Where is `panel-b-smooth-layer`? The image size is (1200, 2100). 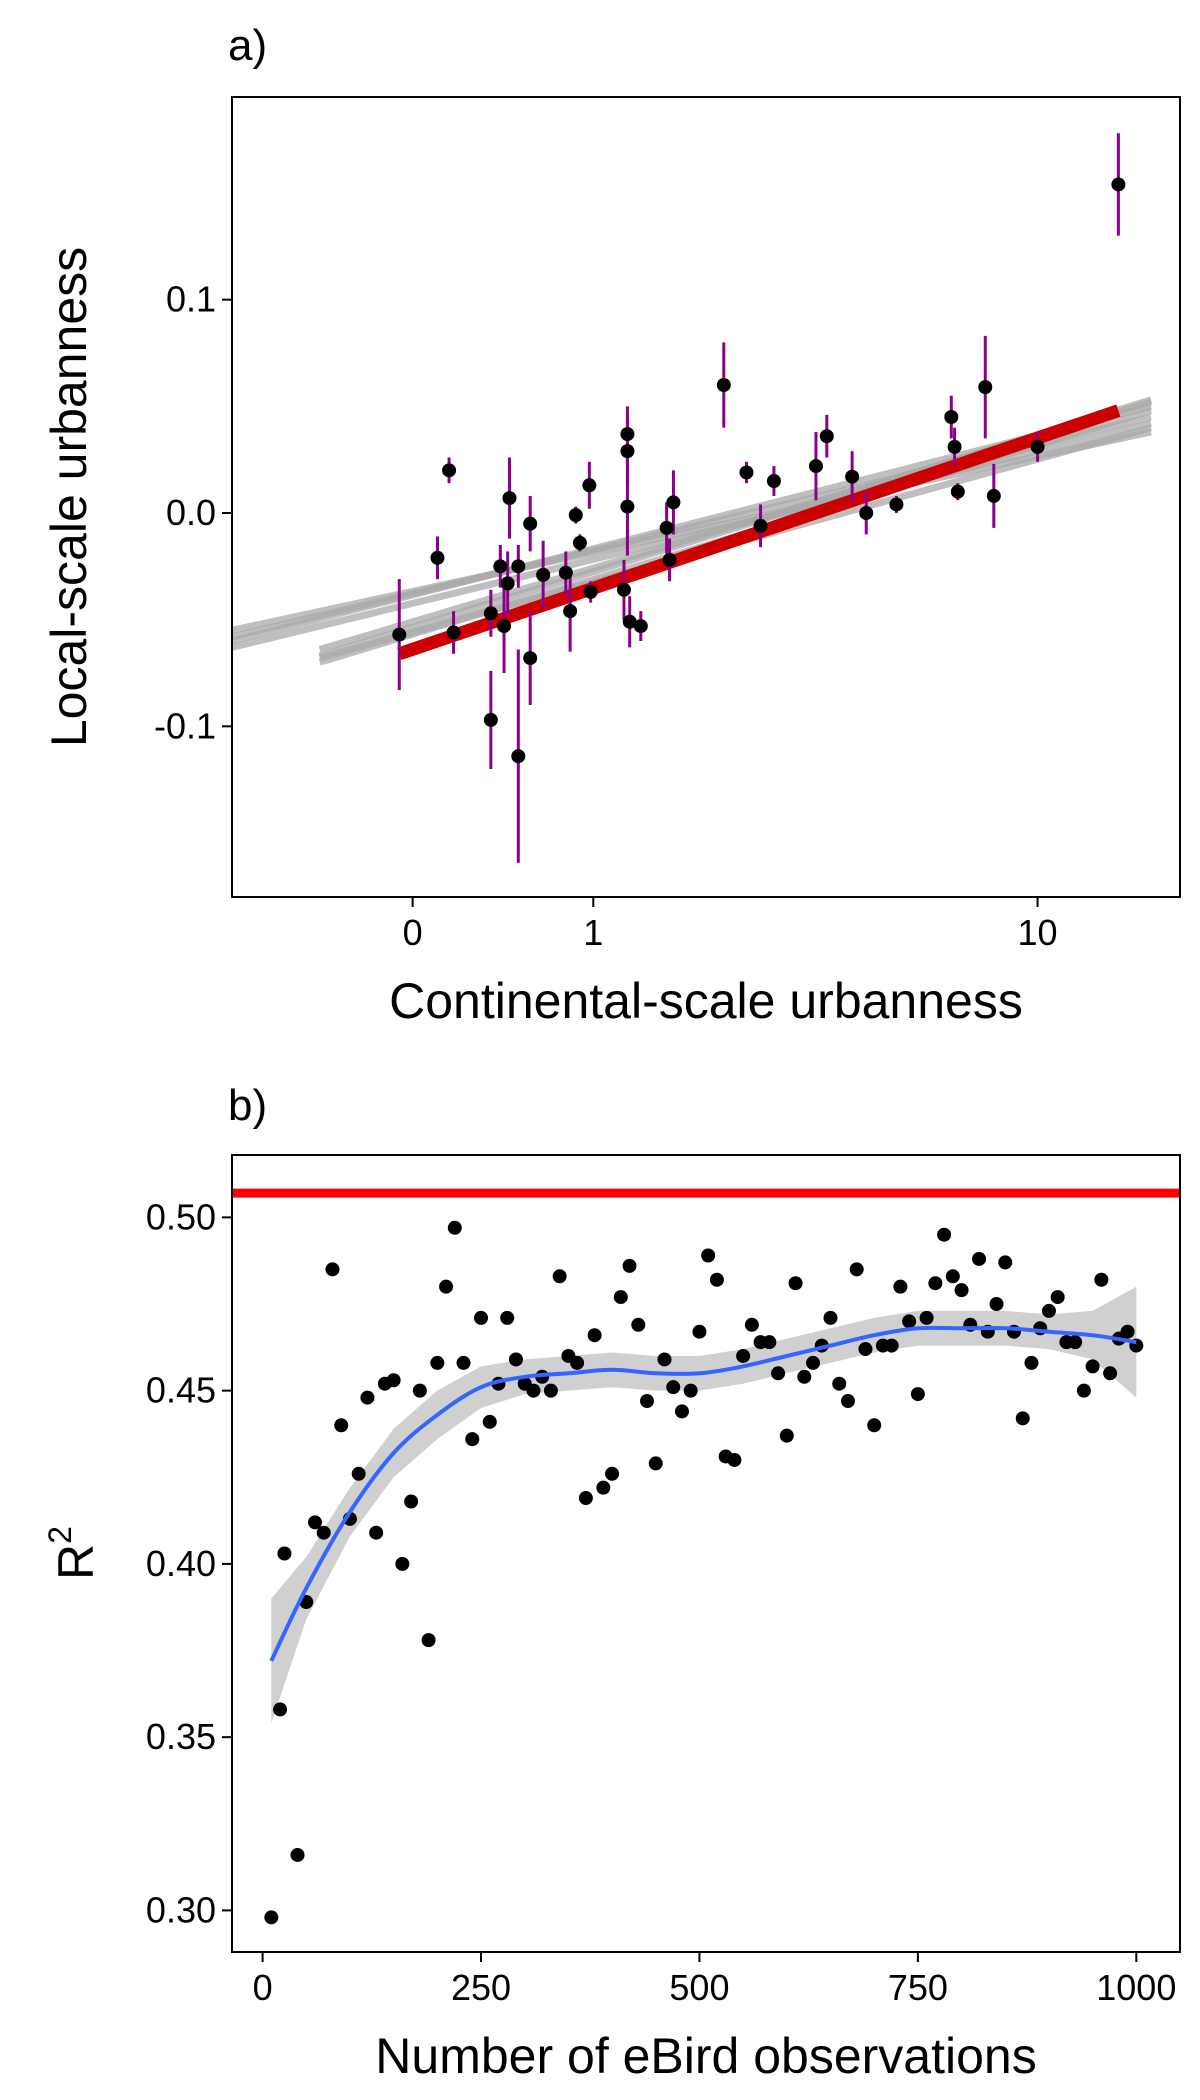 panel-b-smooth-layer is located at coordinates (703, 1493).